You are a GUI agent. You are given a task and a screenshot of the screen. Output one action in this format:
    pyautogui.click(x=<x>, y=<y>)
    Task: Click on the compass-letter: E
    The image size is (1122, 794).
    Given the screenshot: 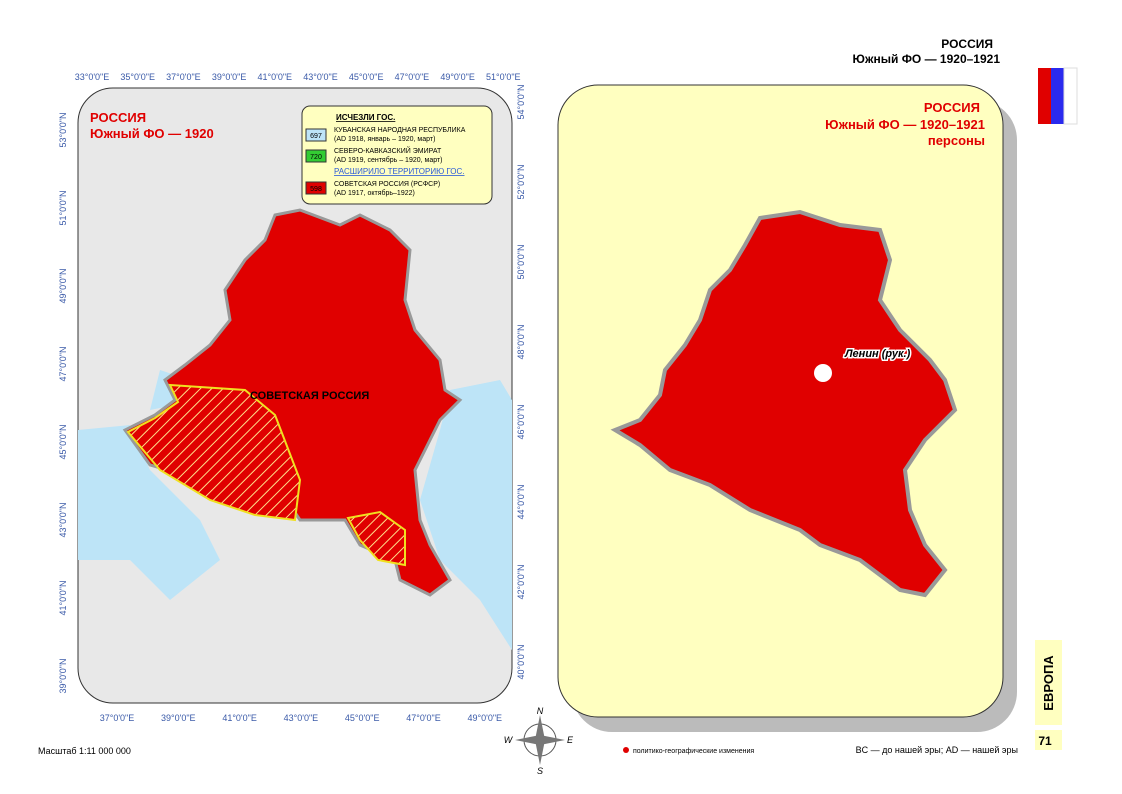 What is the action you would take?
    pyautogui.click(x=570, y=740)
    